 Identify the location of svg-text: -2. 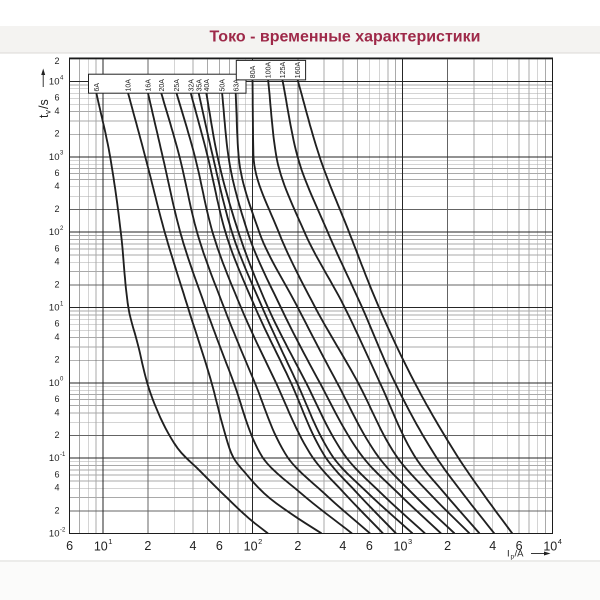
(63, 530).